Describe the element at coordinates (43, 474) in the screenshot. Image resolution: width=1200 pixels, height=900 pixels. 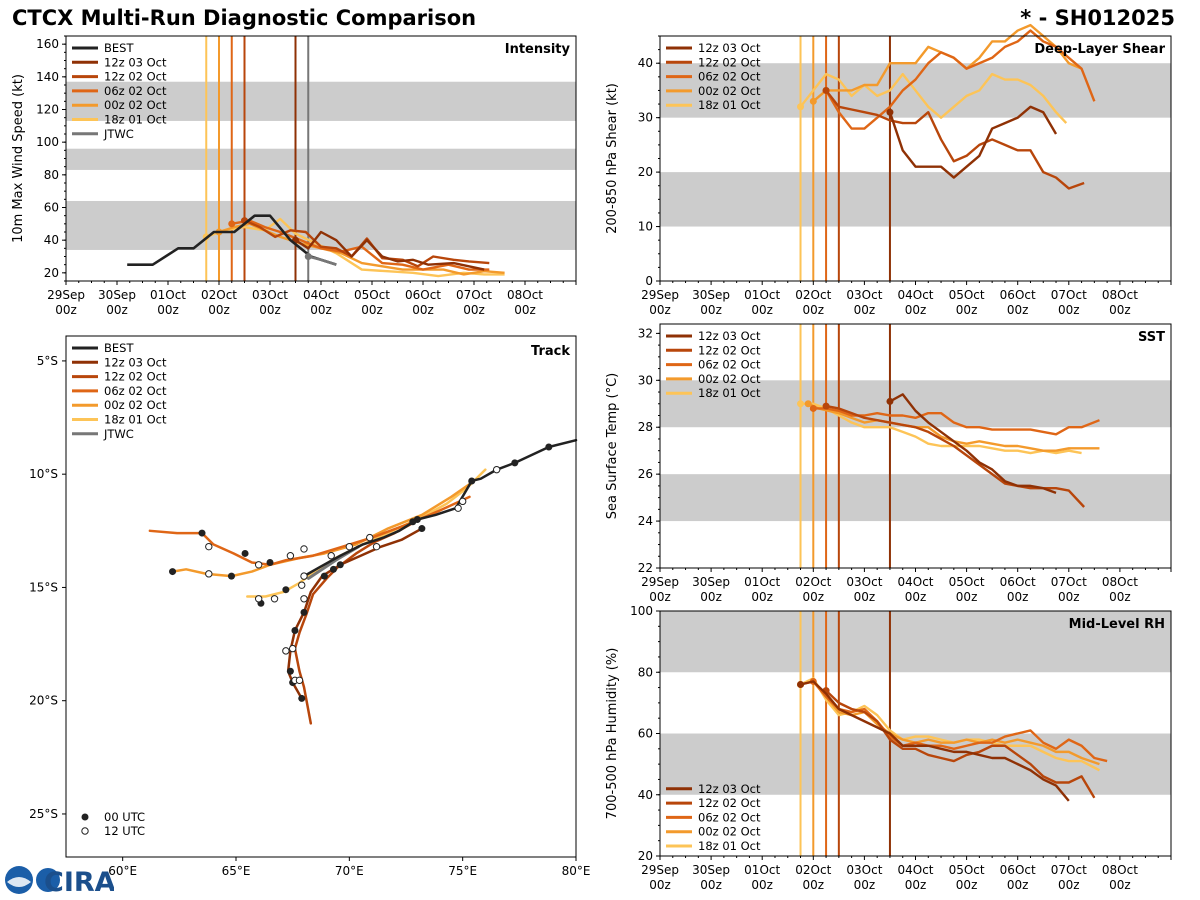
I see `y-tick-label: 10°S` at that location.